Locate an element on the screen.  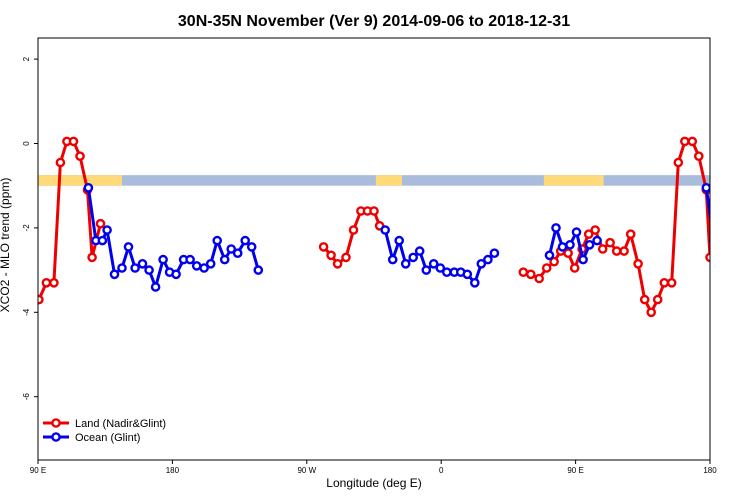
y-tick-label: 0 is located at coordinates (26, 143).